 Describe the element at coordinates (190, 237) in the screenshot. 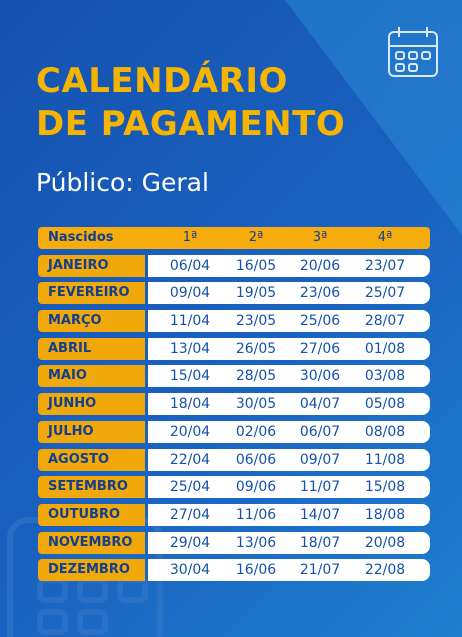

I see `cell: 1ª` at that location.